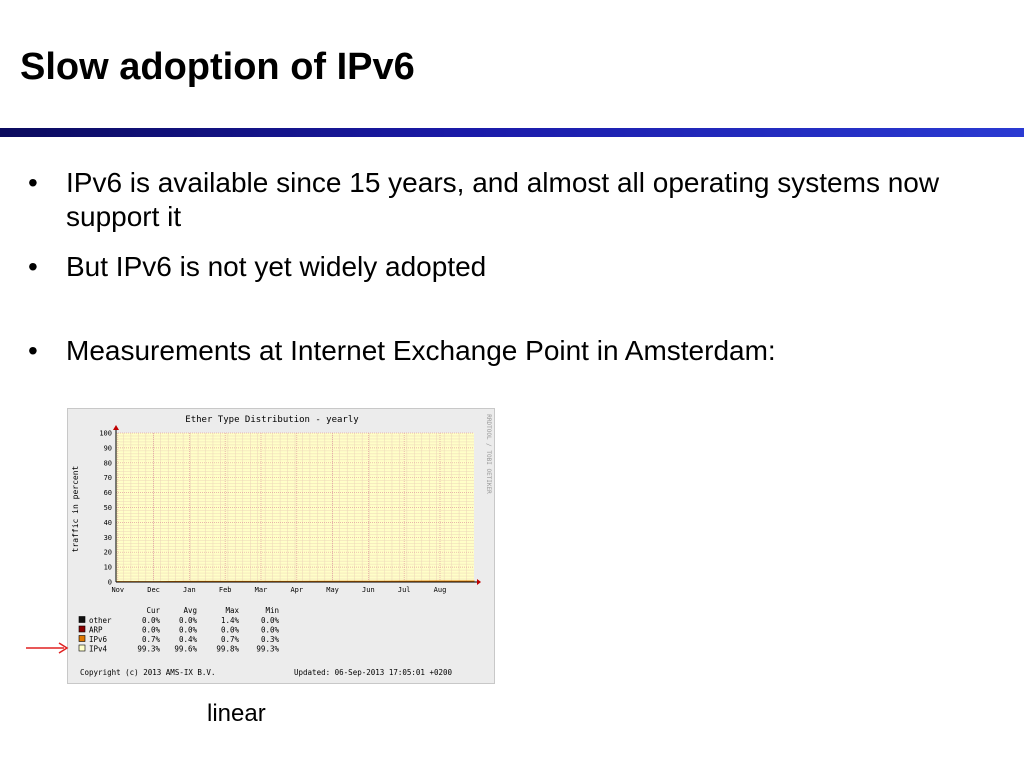 This screenshot has height=768, width=1024. Describe the element at coordinates (153, 610) in the screenshot. I see `legend-header: Cur` at that location.